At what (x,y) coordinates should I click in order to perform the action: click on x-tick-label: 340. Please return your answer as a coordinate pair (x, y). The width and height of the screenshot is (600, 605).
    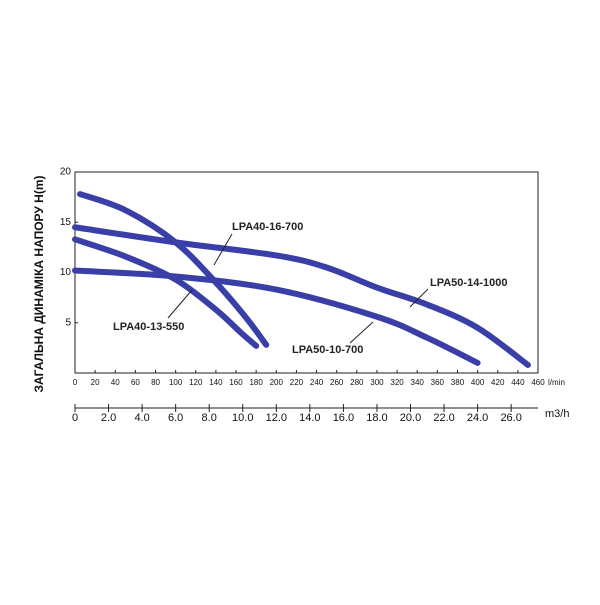
    Looking at the image, I should click on (418, 382).